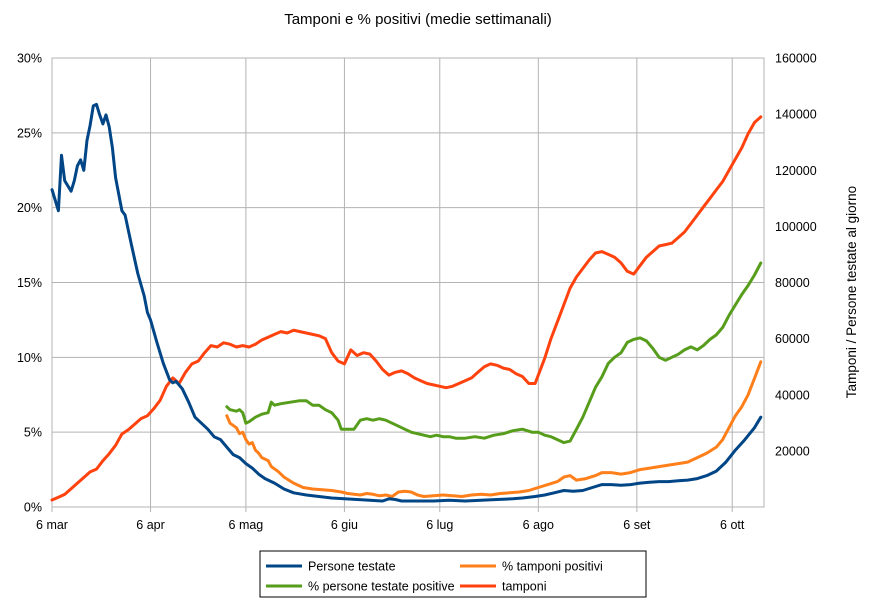 The image size is (871, 611). I want to click on x-tick-label: 6 lug, so click(439, 525).